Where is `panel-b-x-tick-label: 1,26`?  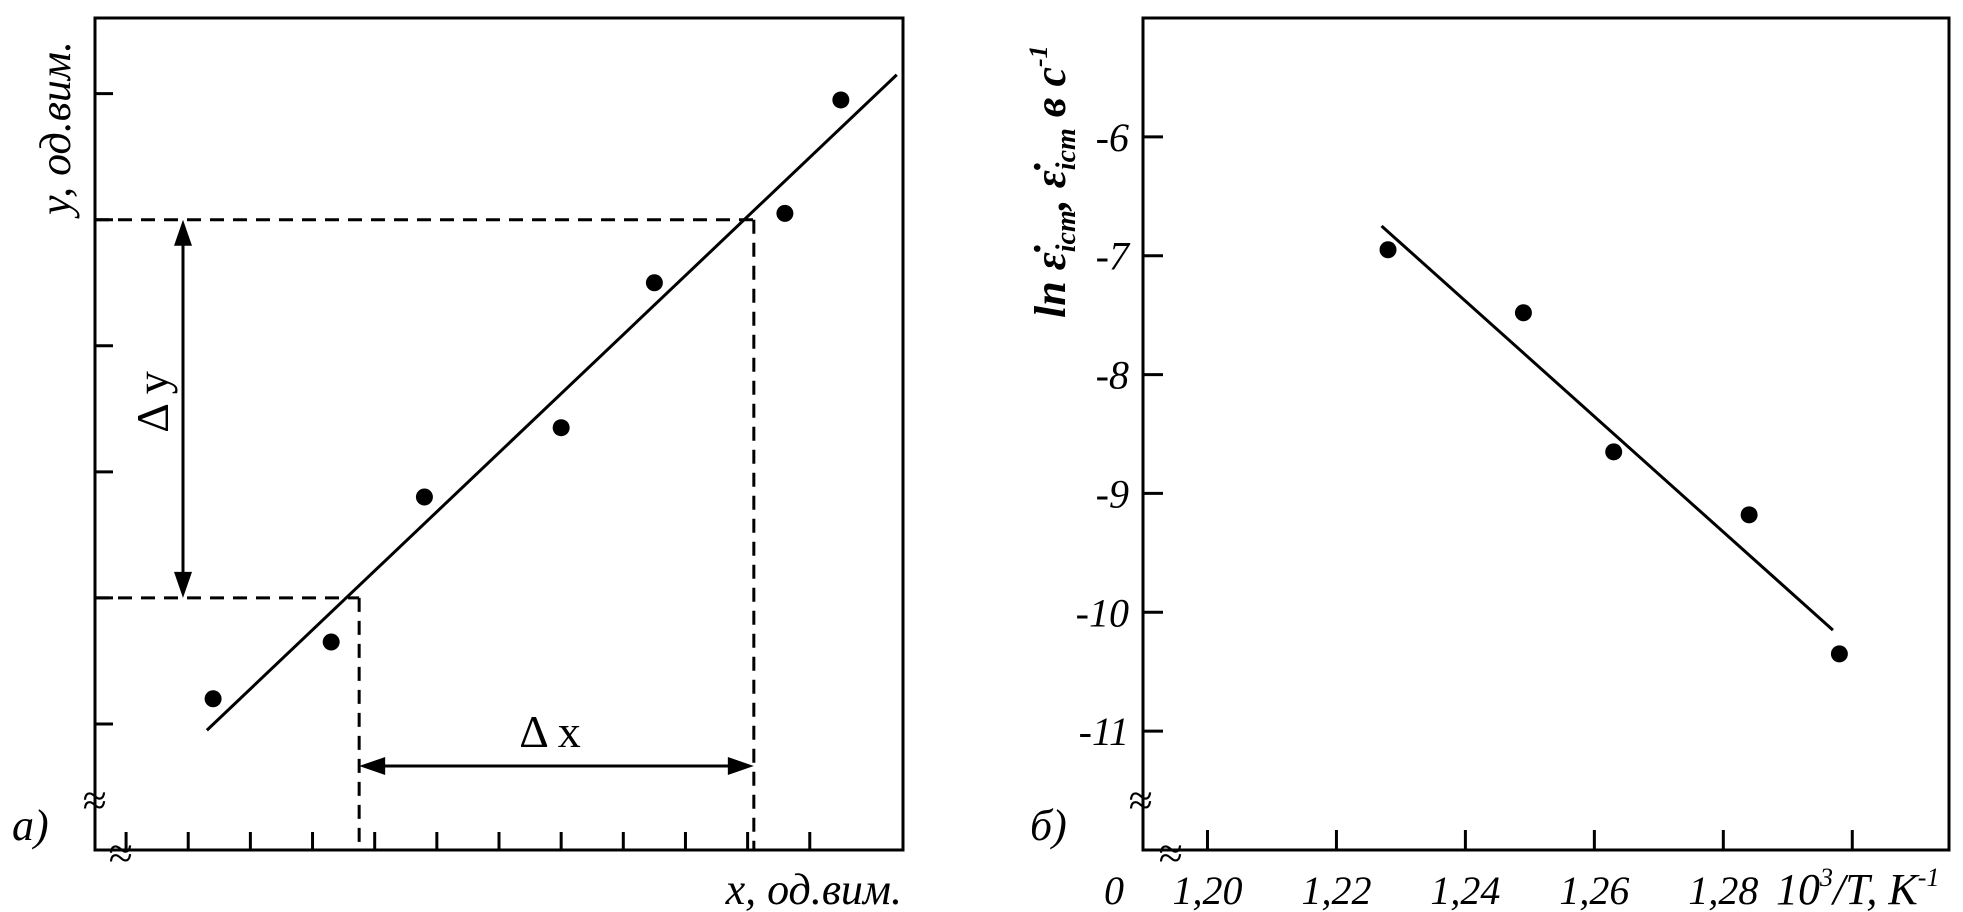 panel-b-x-tick-label: 1,26 is located at coordinates (1594, 890).